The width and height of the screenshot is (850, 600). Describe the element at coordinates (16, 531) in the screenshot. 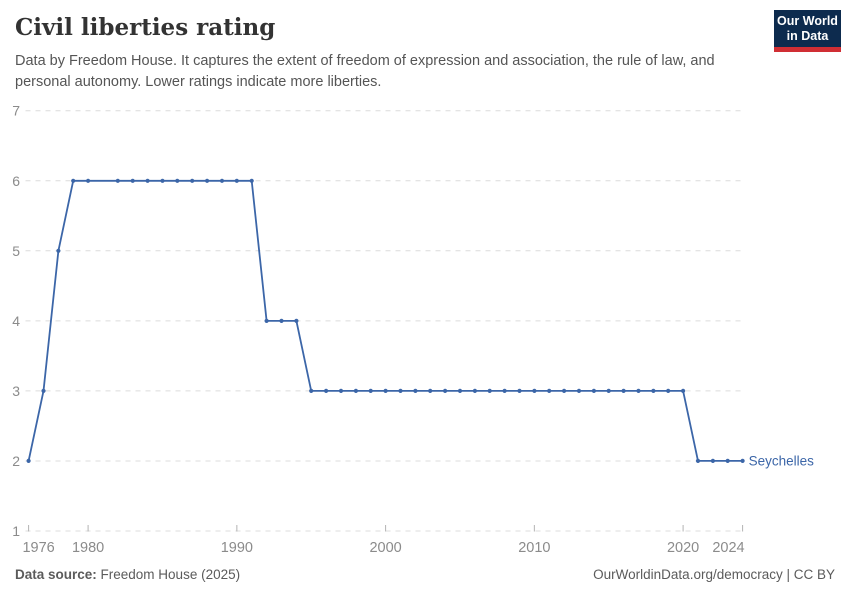

I see `y-tick-label: 1` at that location.